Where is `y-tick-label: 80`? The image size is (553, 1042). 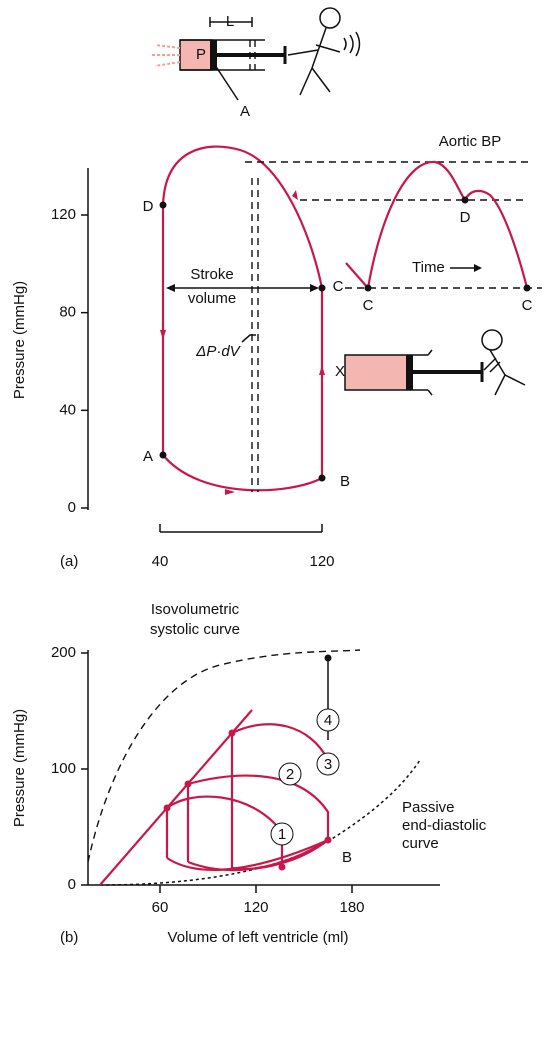
y-tick-label: 80 is located at coordinates (67, 312).